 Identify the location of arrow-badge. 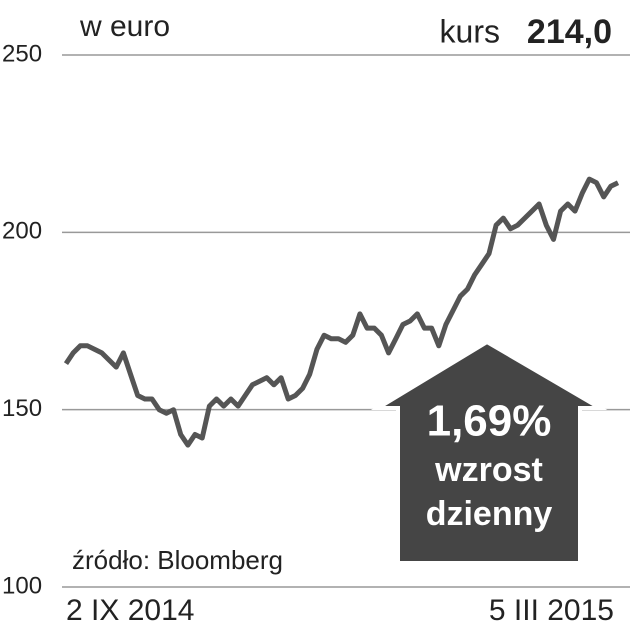
(489, 452).